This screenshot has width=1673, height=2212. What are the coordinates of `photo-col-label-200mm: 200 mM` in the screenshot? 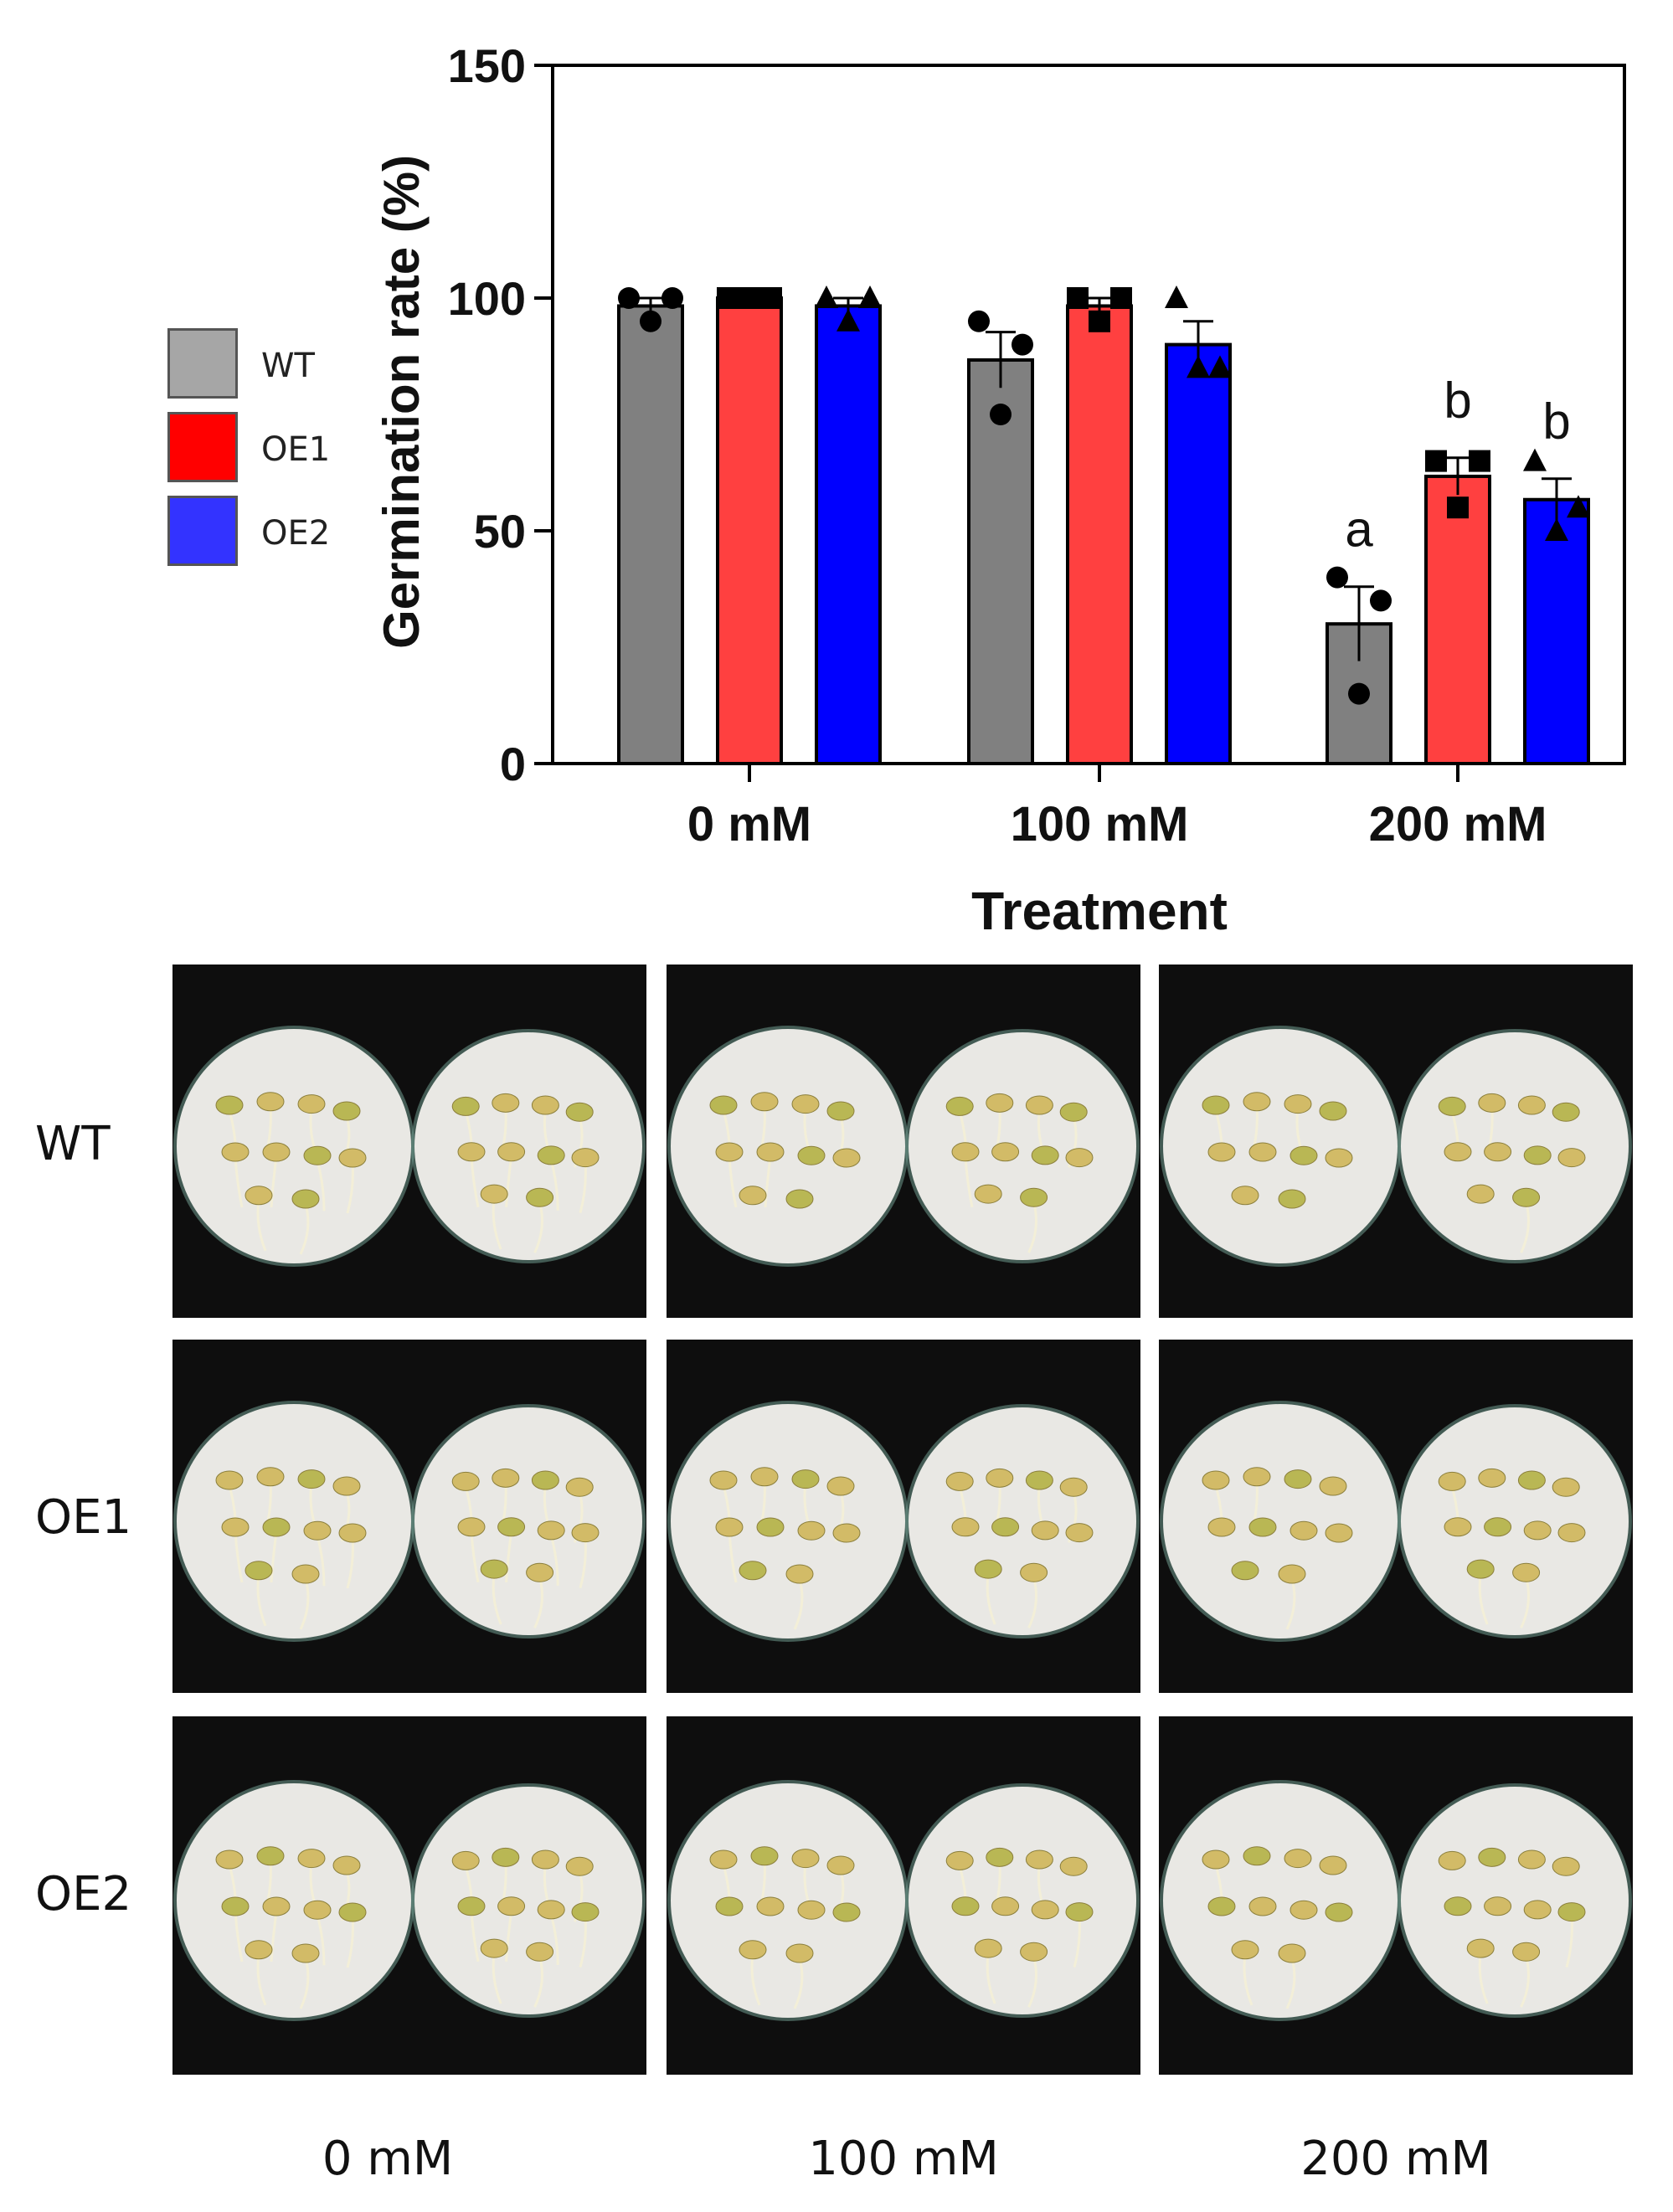 It's located at (1395, 2159).